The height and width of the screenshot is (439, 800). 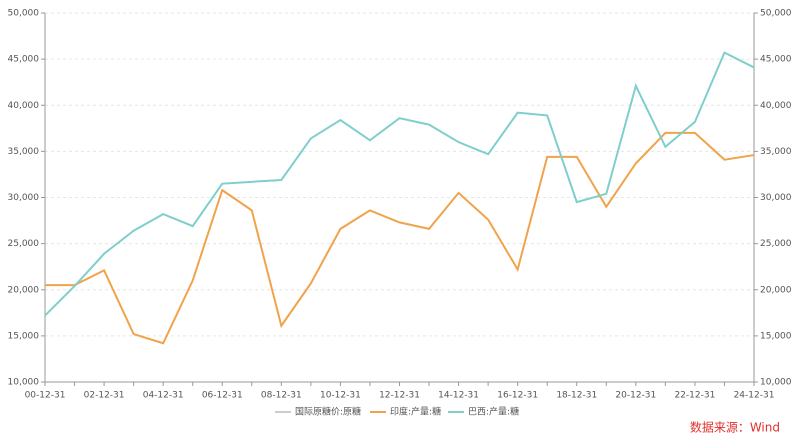 What do you see at coordinates (517, 396) in the screenshot?
I see `x-tick-label: 16-12-31` at bounding box center [517, 396].